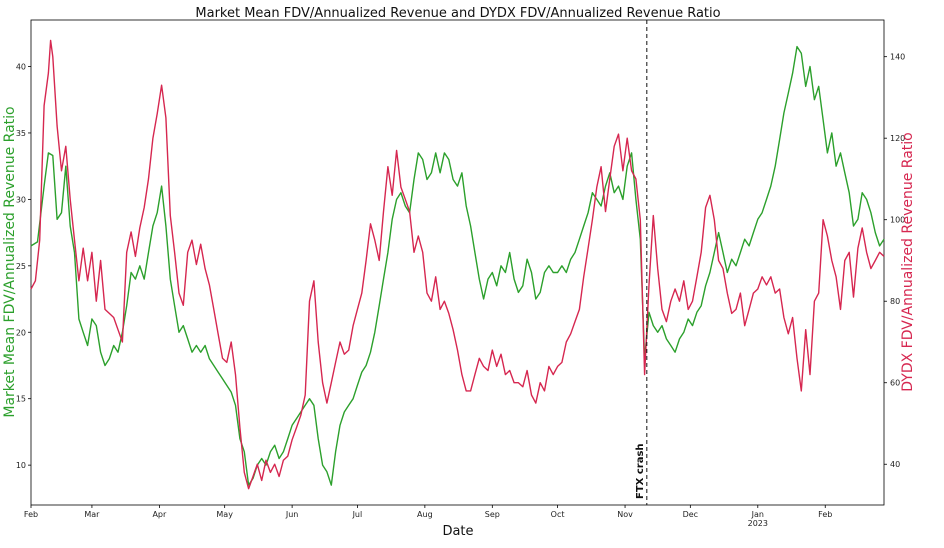 The height and width of the screenshot is (548, 944). I want to click on y-left-tick-label: 35, so click(21, 133).